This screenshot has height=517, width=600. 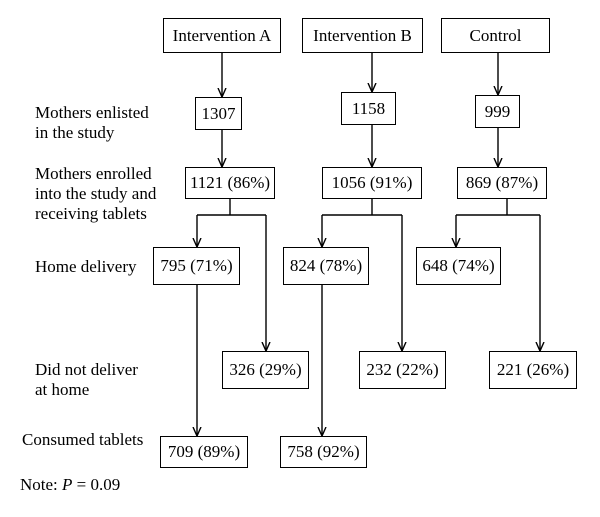 I want to click on note-prefix: Note:, so click(x=41, y=484).